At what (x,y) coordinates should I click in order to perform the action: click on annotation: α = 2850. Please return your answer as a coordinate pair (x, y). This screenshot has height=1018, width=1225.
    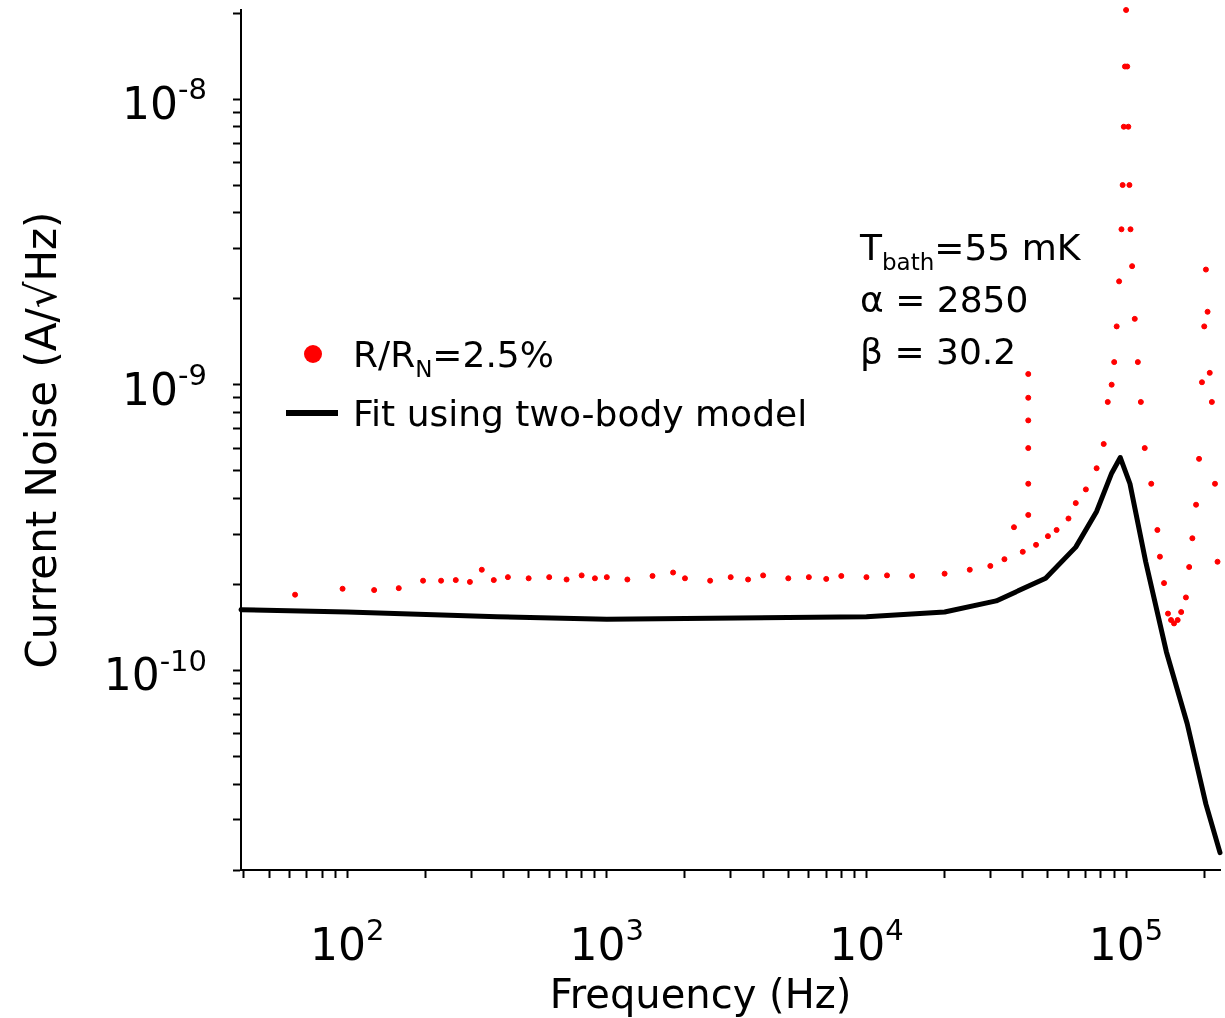
    Looking at the image, I should click on (944, 299).